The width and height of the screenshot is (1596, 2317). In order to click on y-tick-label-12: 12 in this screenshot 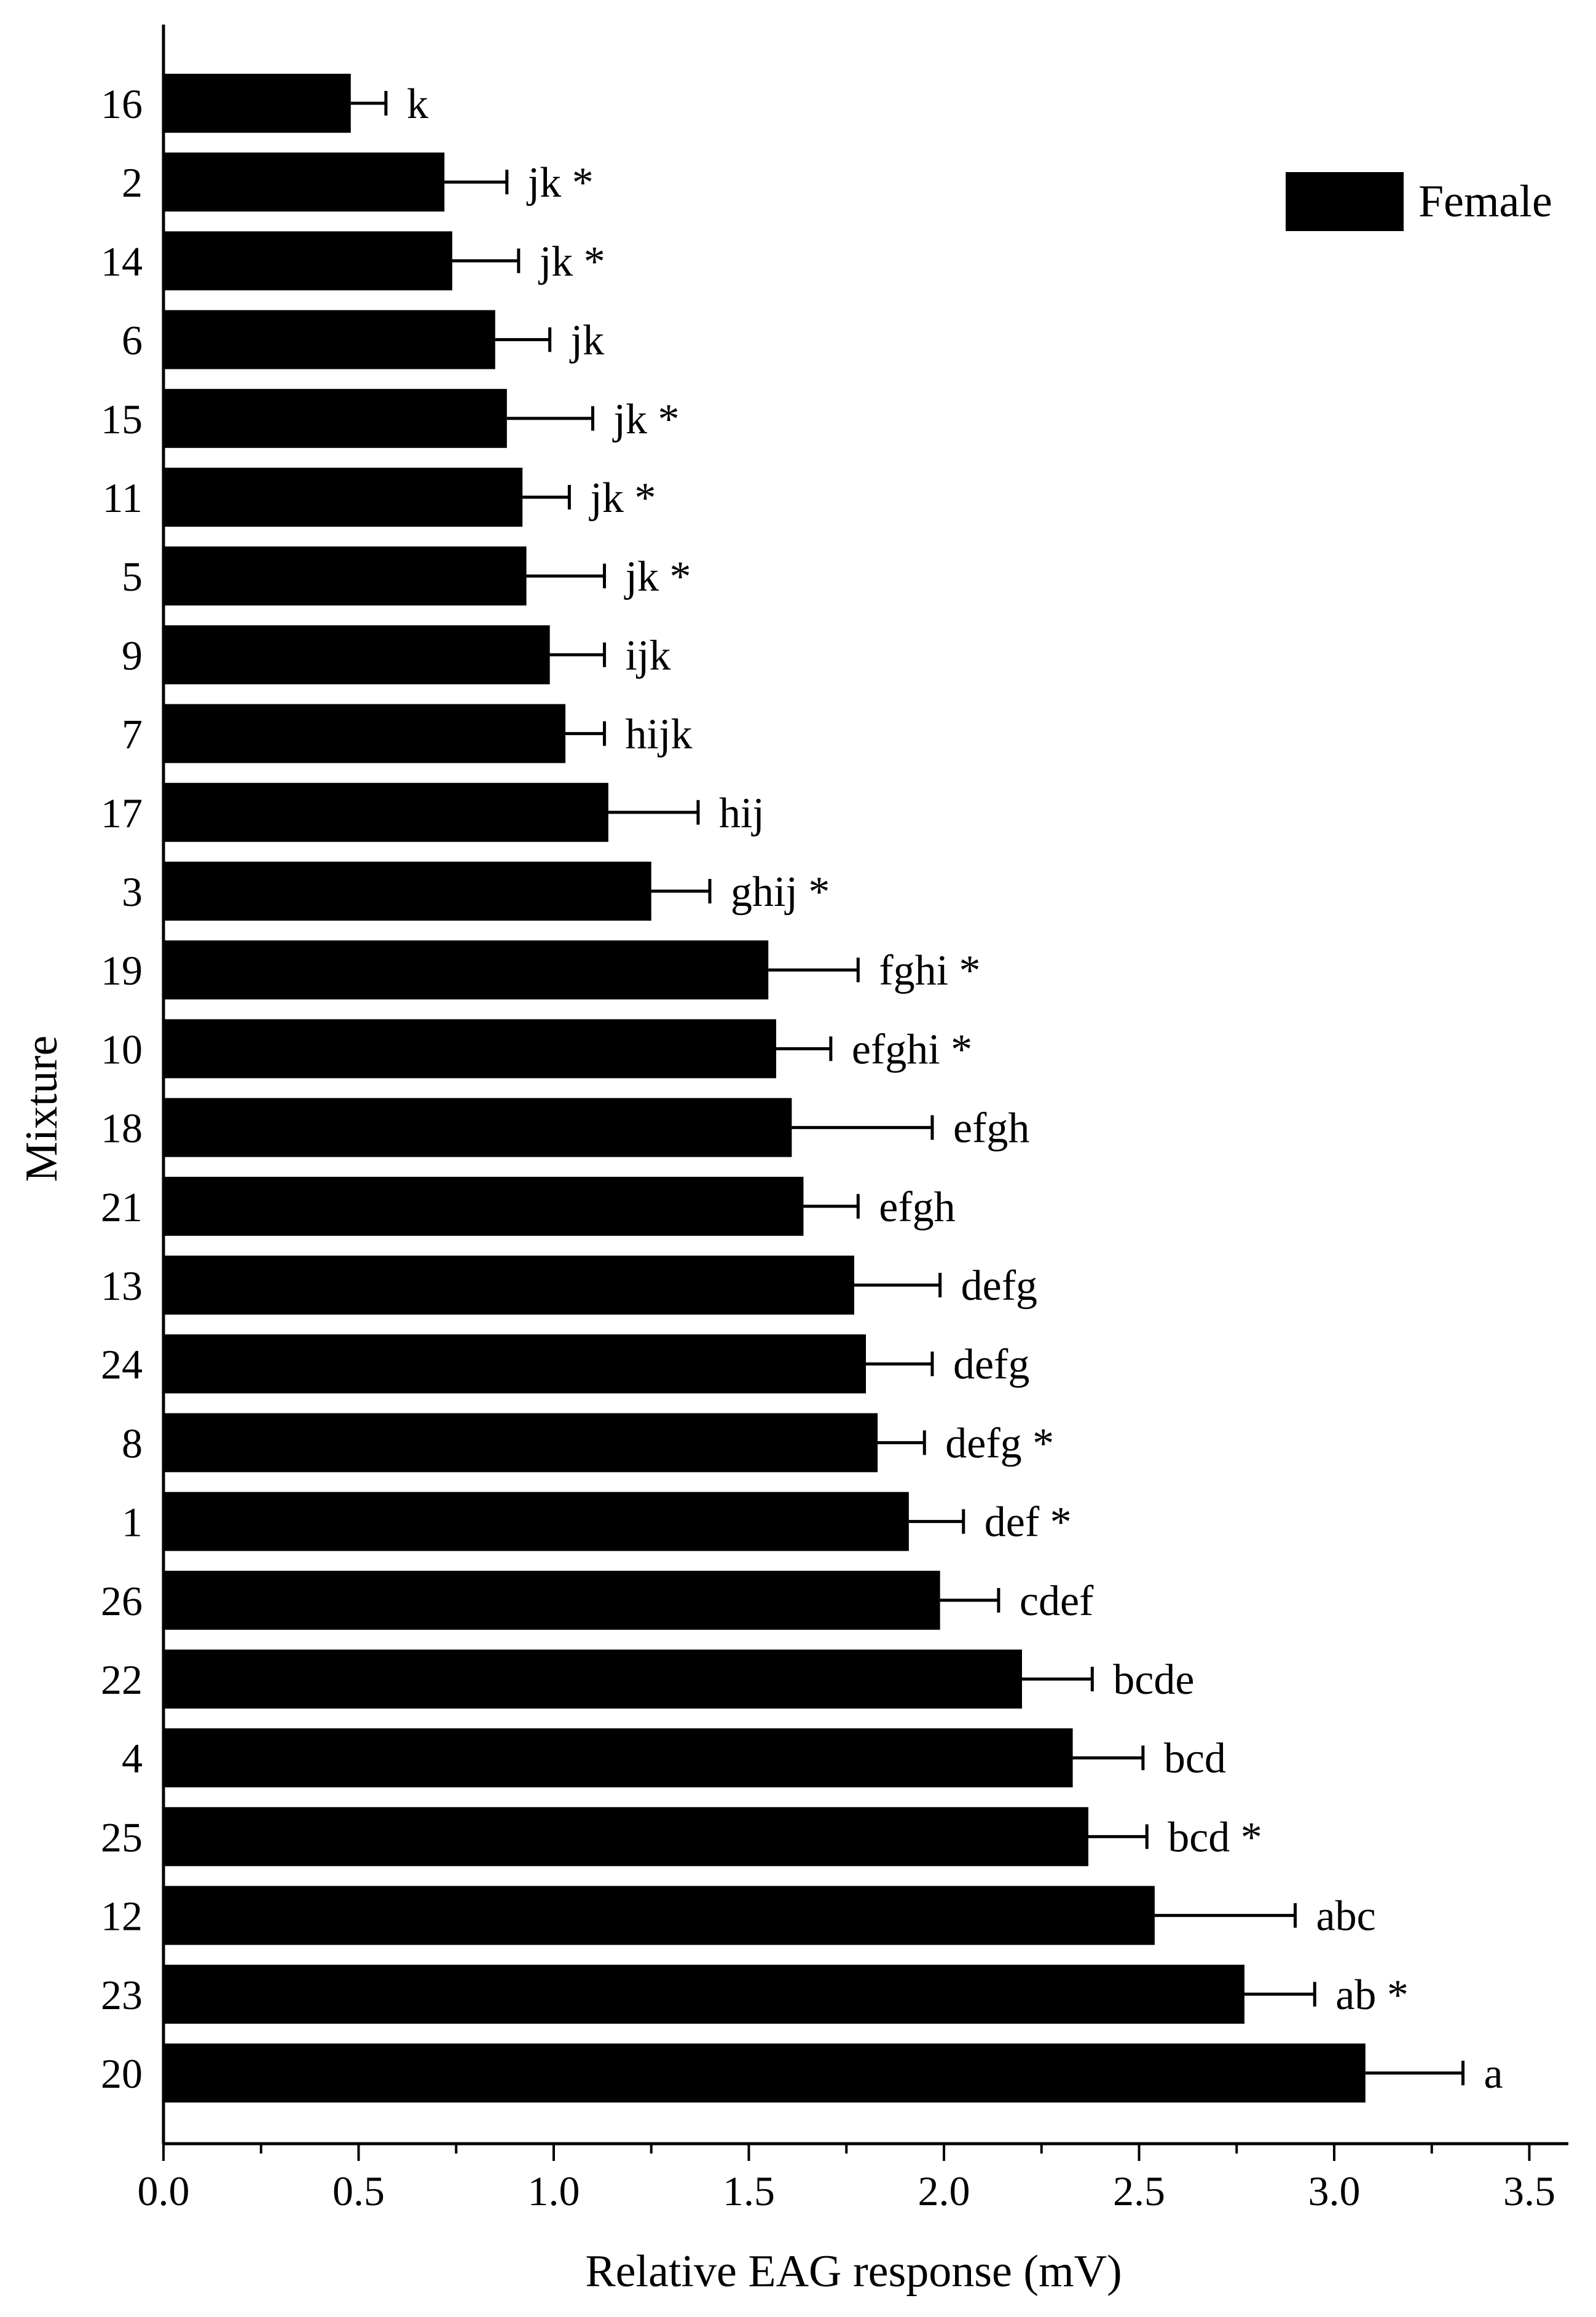, I will do `click(122, 1916)`.